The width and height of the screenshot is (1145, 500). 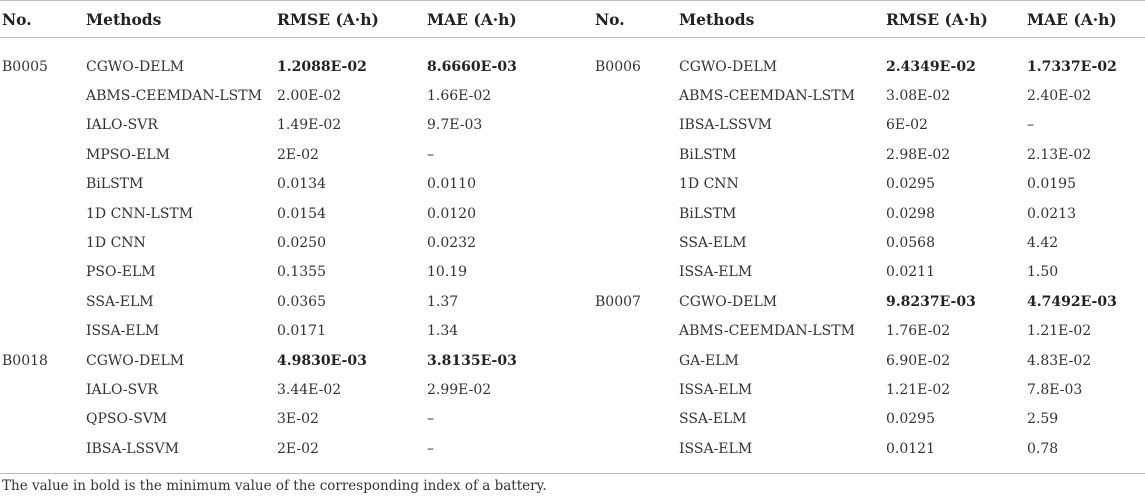 What do you see at coordinates (174, 96) in the screenshot?
I see `method-cell-left: ABMS-CEEMDAN-LSTM` at bounding box center [174, 96].